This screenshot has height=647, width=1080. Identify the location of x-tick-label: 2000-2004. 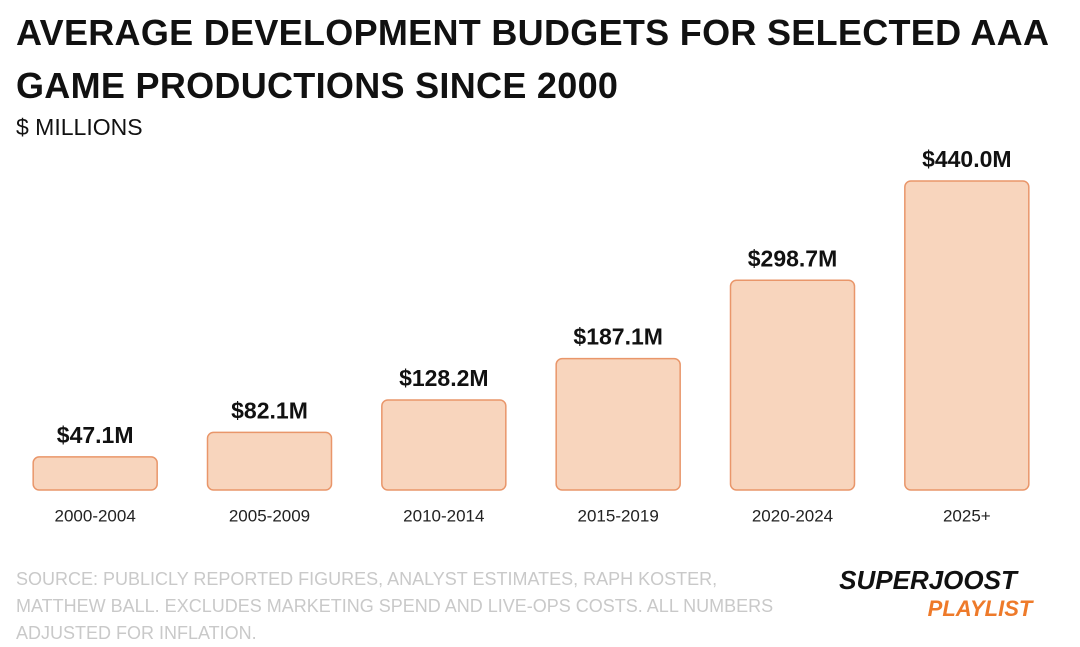
(95, 515).